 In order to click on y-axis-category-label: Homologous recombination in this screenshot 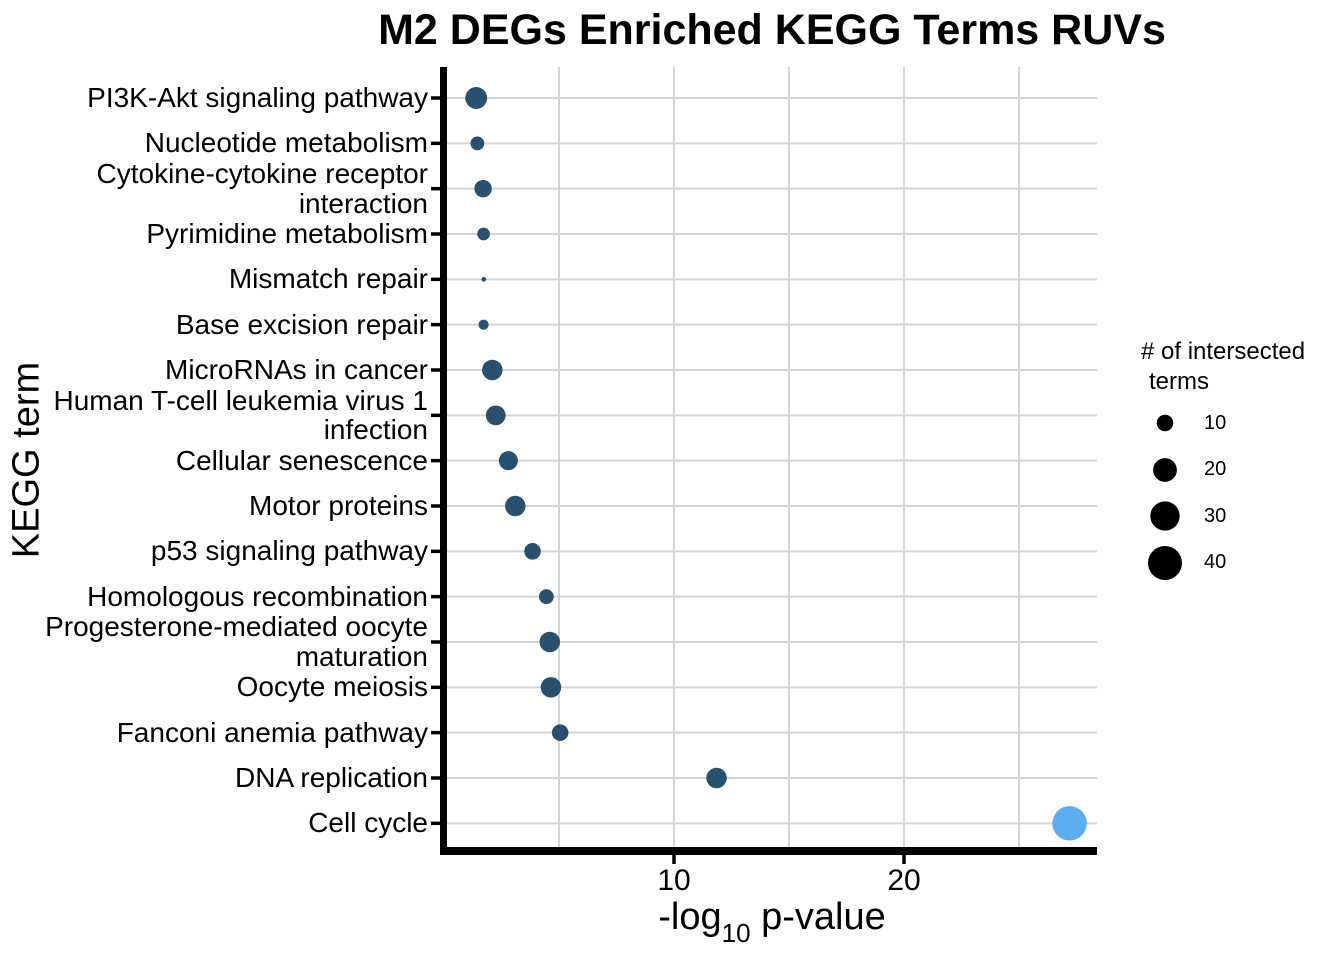, I will do `click(257, 596)`.